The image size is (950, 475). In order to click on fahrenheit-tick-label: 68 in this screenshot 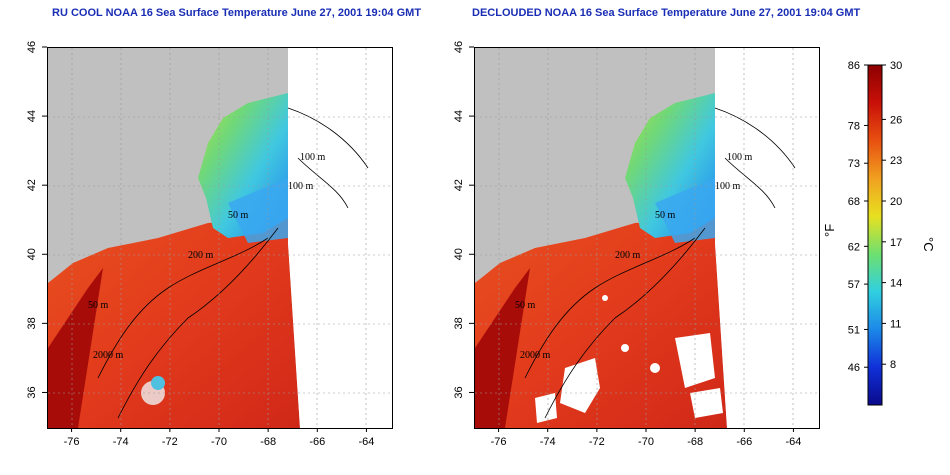, I will do `click(854, 202)`.